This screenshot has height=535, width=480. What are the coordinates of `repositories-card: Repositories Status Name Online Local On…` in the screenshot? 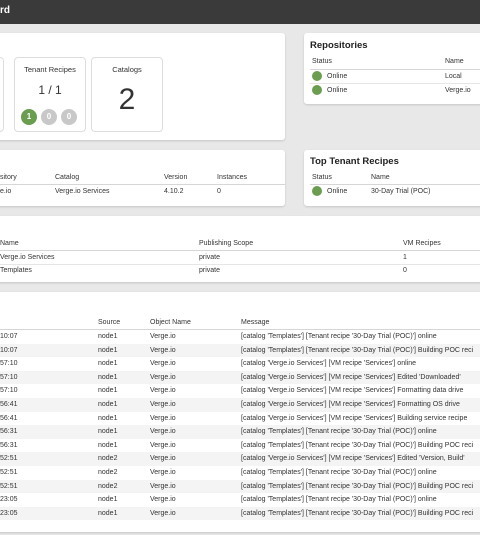 It's located at (392, 68).